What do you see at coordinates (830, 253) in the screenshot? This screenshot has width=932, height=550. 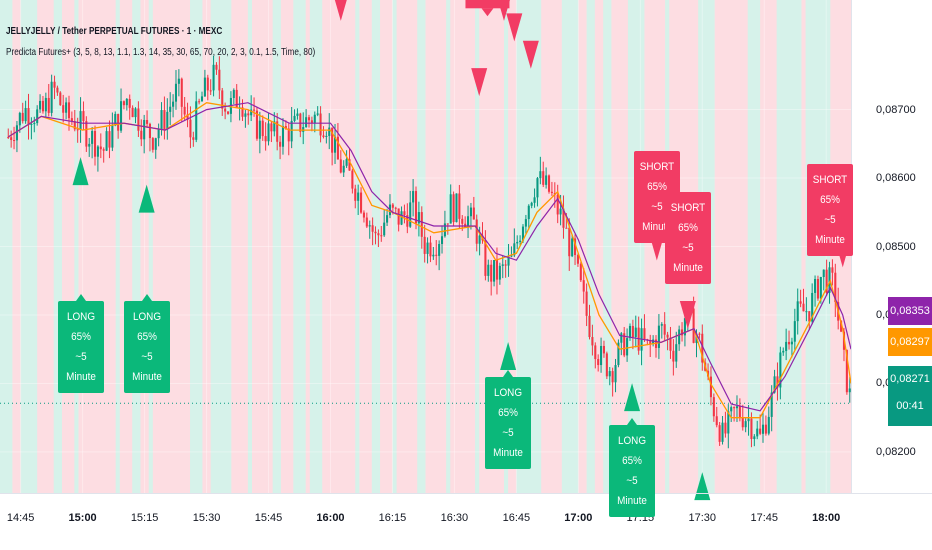 I see `short-signal-pointer` at bounding box center [830, 253].